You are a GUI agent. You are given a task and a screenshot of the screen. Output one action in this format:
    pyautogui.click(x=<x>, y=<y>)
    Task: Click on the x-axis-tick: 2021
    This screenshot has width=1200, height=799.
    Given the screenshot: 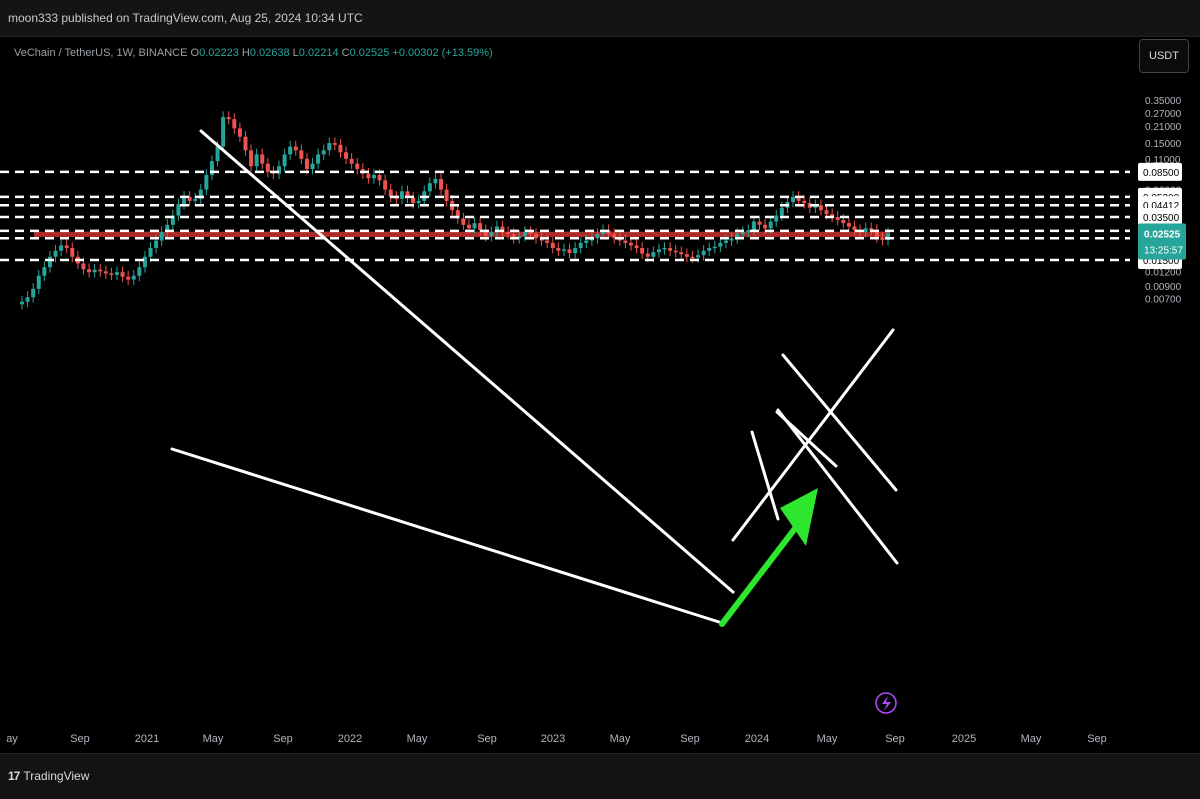 What is the action you would take?
    pyautogui.click(x=147, y=739)
    